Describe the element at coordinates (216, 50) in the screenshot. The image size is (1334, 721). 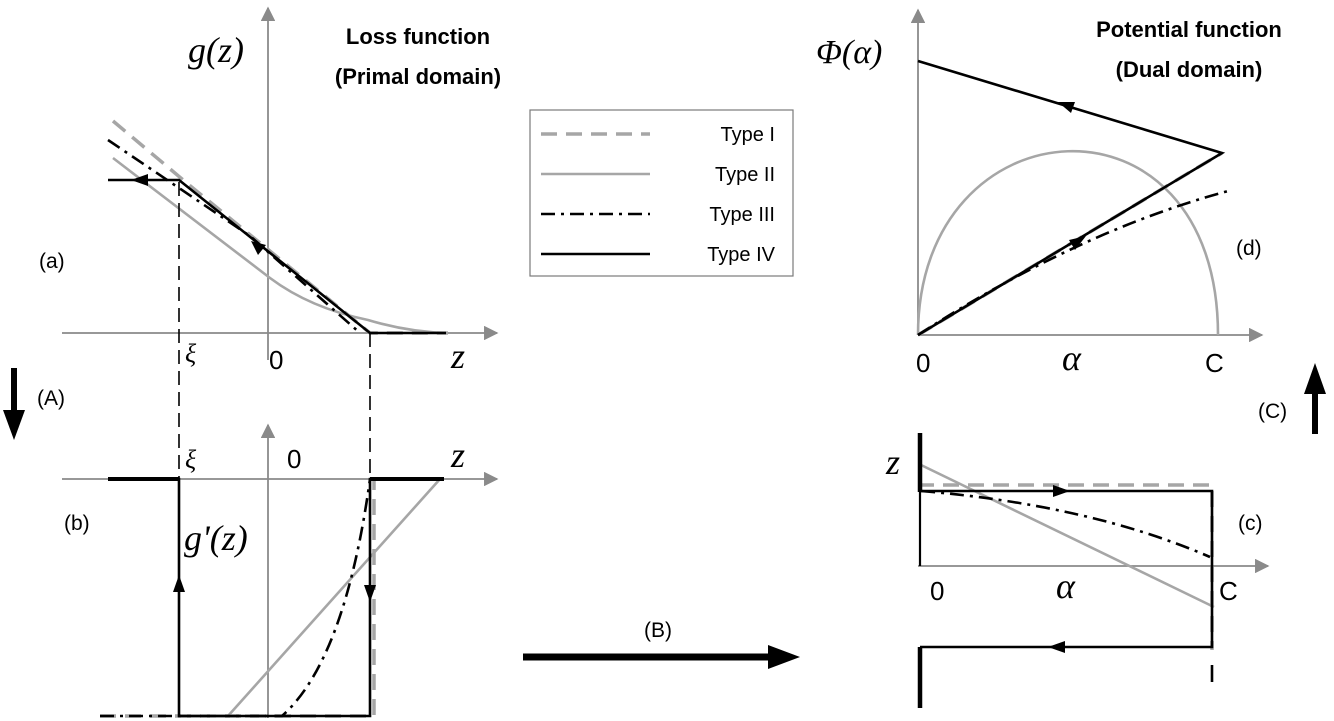
I see `g-of-z-label: g(z)` at that location.